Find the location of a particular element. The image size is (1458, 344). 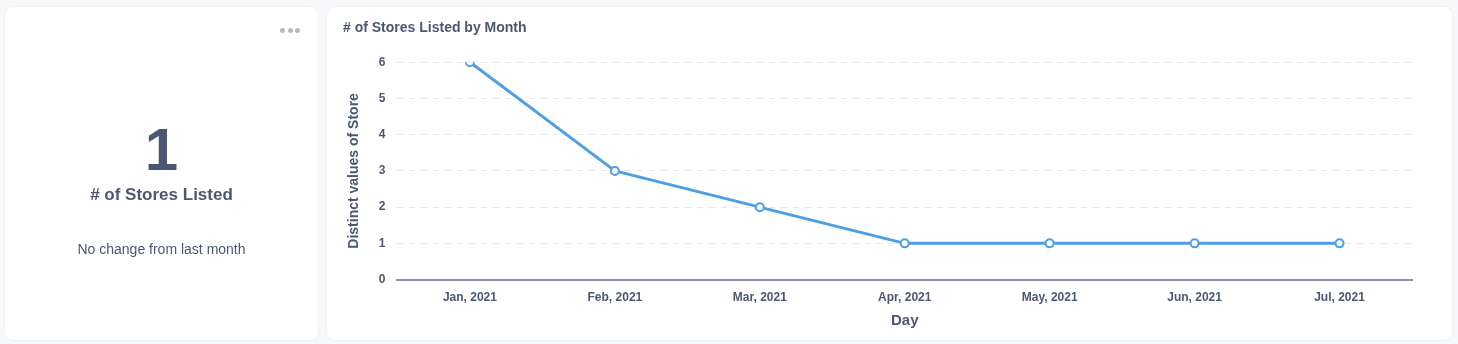

chart-title: # of Stores Listed by Month is located at coordinates (435, 27).